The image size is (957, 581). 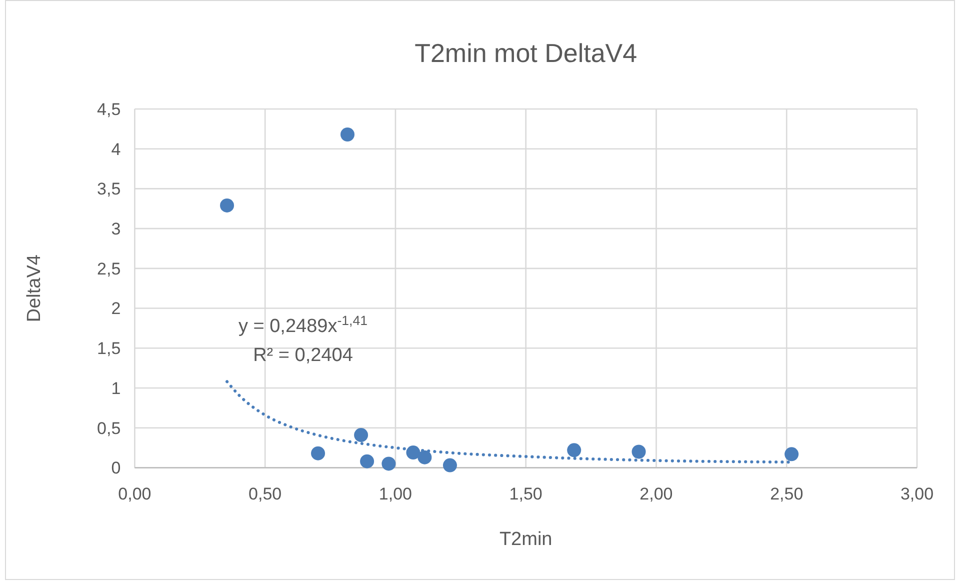 I want to click on x-tick-label: 2,00, so click(x=656, y=494).